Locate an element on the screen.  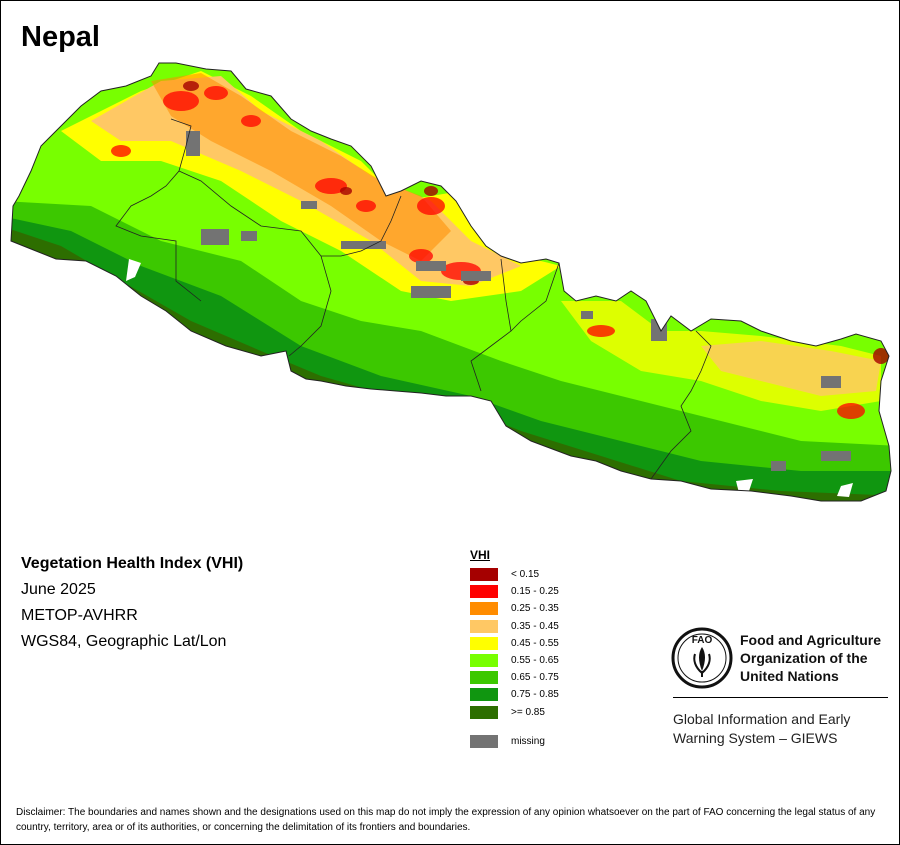
legend-item: 0.35 - 0.45 is located at coordinates (514, 626).